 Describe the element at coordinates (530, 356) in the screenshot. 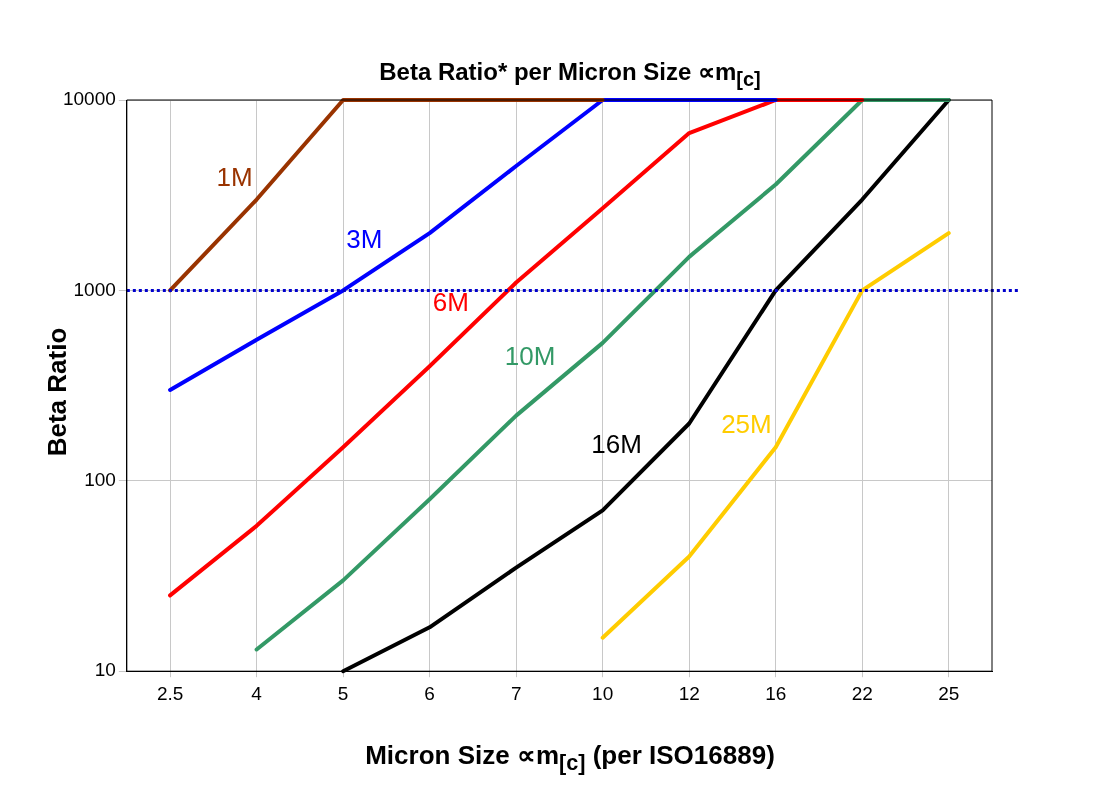

I see `series-label: 10M` at that location.